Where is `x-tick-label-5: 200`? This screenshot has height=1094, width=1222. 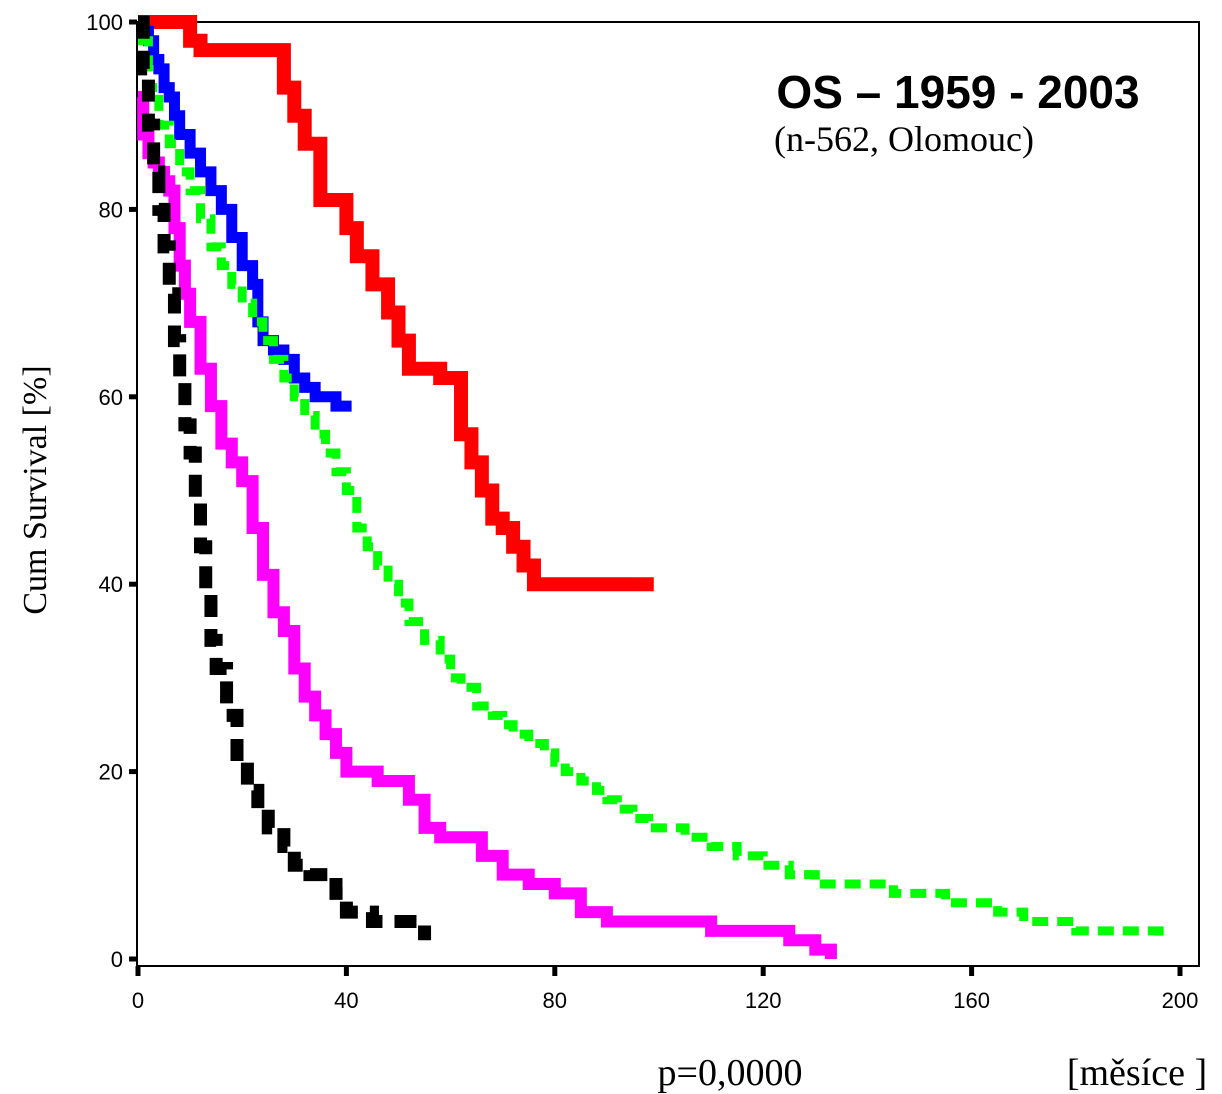
x-tick-label-5: 200 is located at coordinates (1180, 1000).